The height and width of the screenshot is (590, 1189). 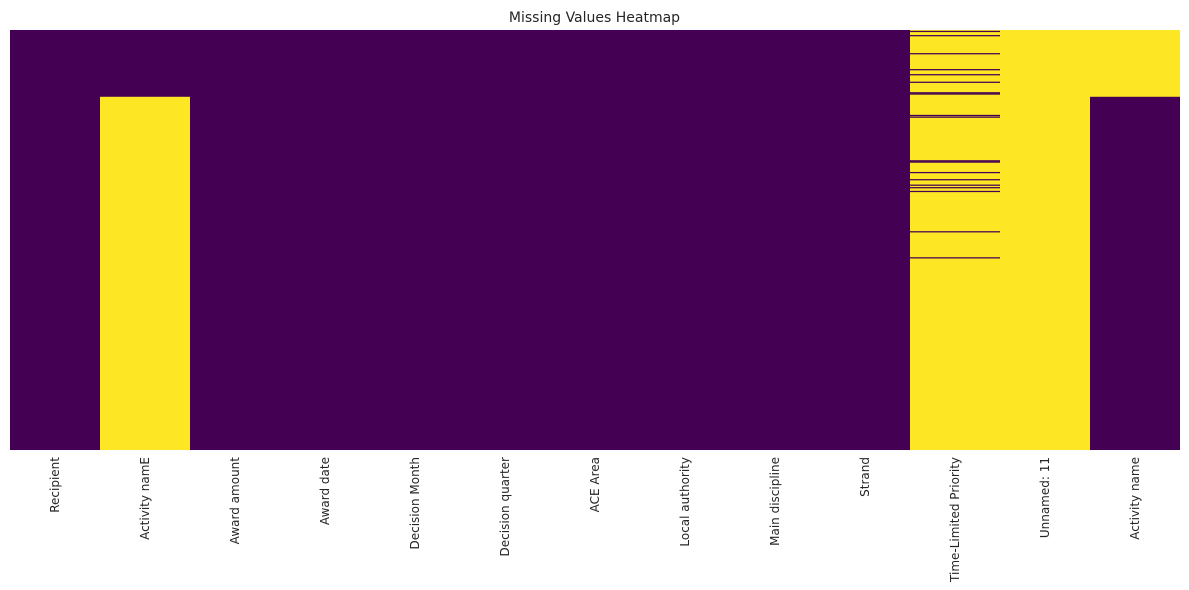 I want to click on x-tick-label-7: Local authority, so click(x=685, y=502).